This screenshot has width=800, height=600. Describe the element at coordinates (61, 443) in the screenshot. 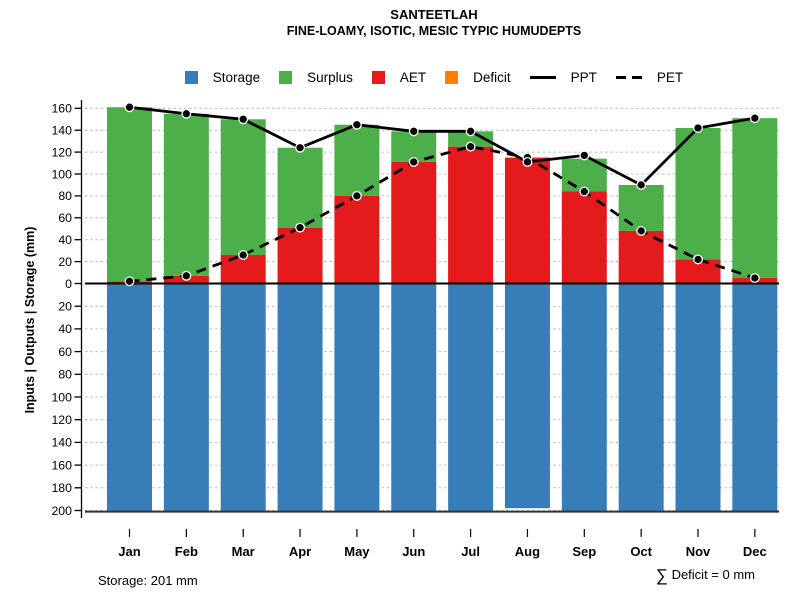

I see `y-tick-label: 140` at that location.